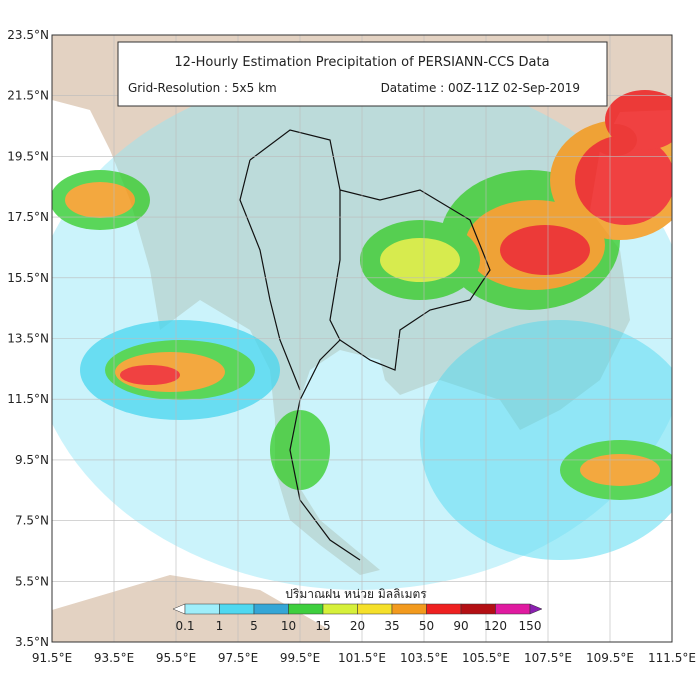 The width and height of the screenshot is (696, 700). I want to click on lat-label: 7.5°N, so click(32, 521).